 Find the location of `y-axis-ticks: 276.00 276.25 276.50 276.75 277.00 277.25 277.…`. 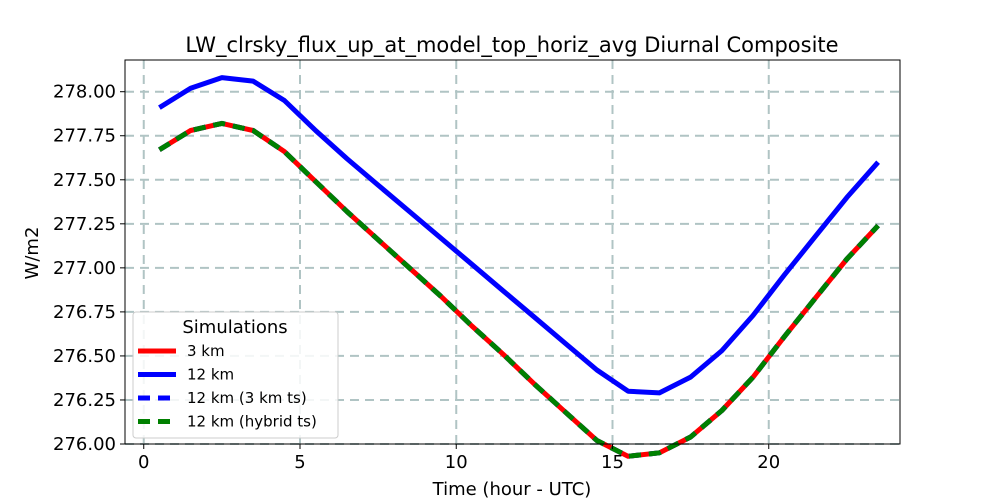

y-axis-ticks: 276.00 276.25 276.50 276.75 277.00 277.25 277.… is located at coordinates (89, 268).